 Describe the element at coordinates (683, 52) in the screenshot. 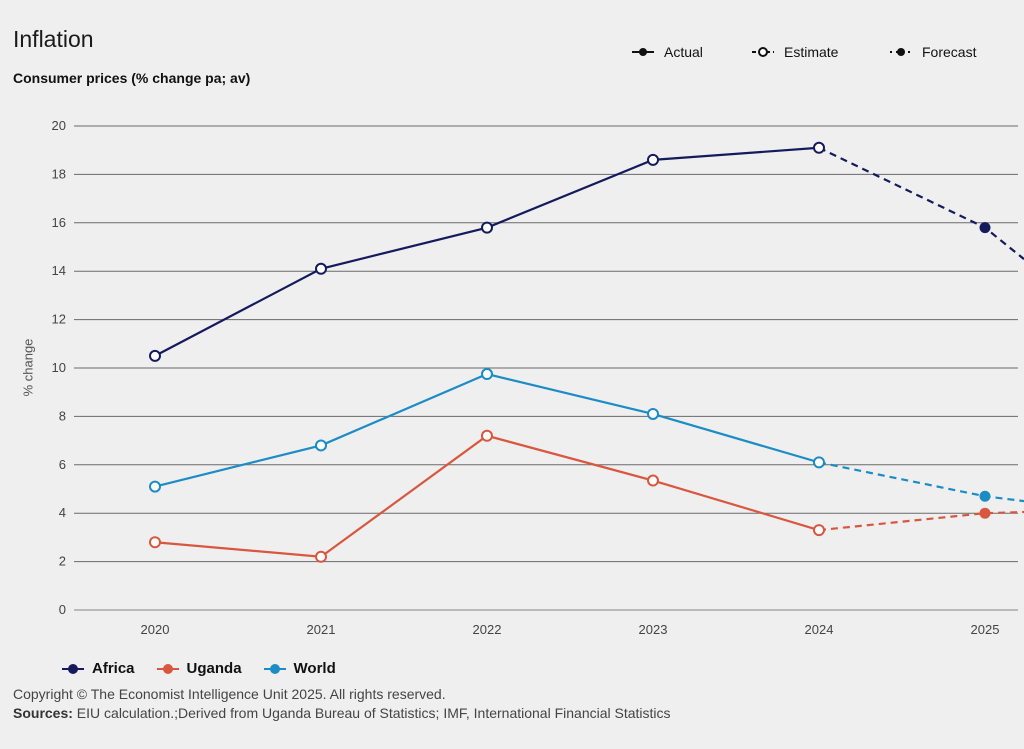

I see `key-actual-label: Actual` at that location.